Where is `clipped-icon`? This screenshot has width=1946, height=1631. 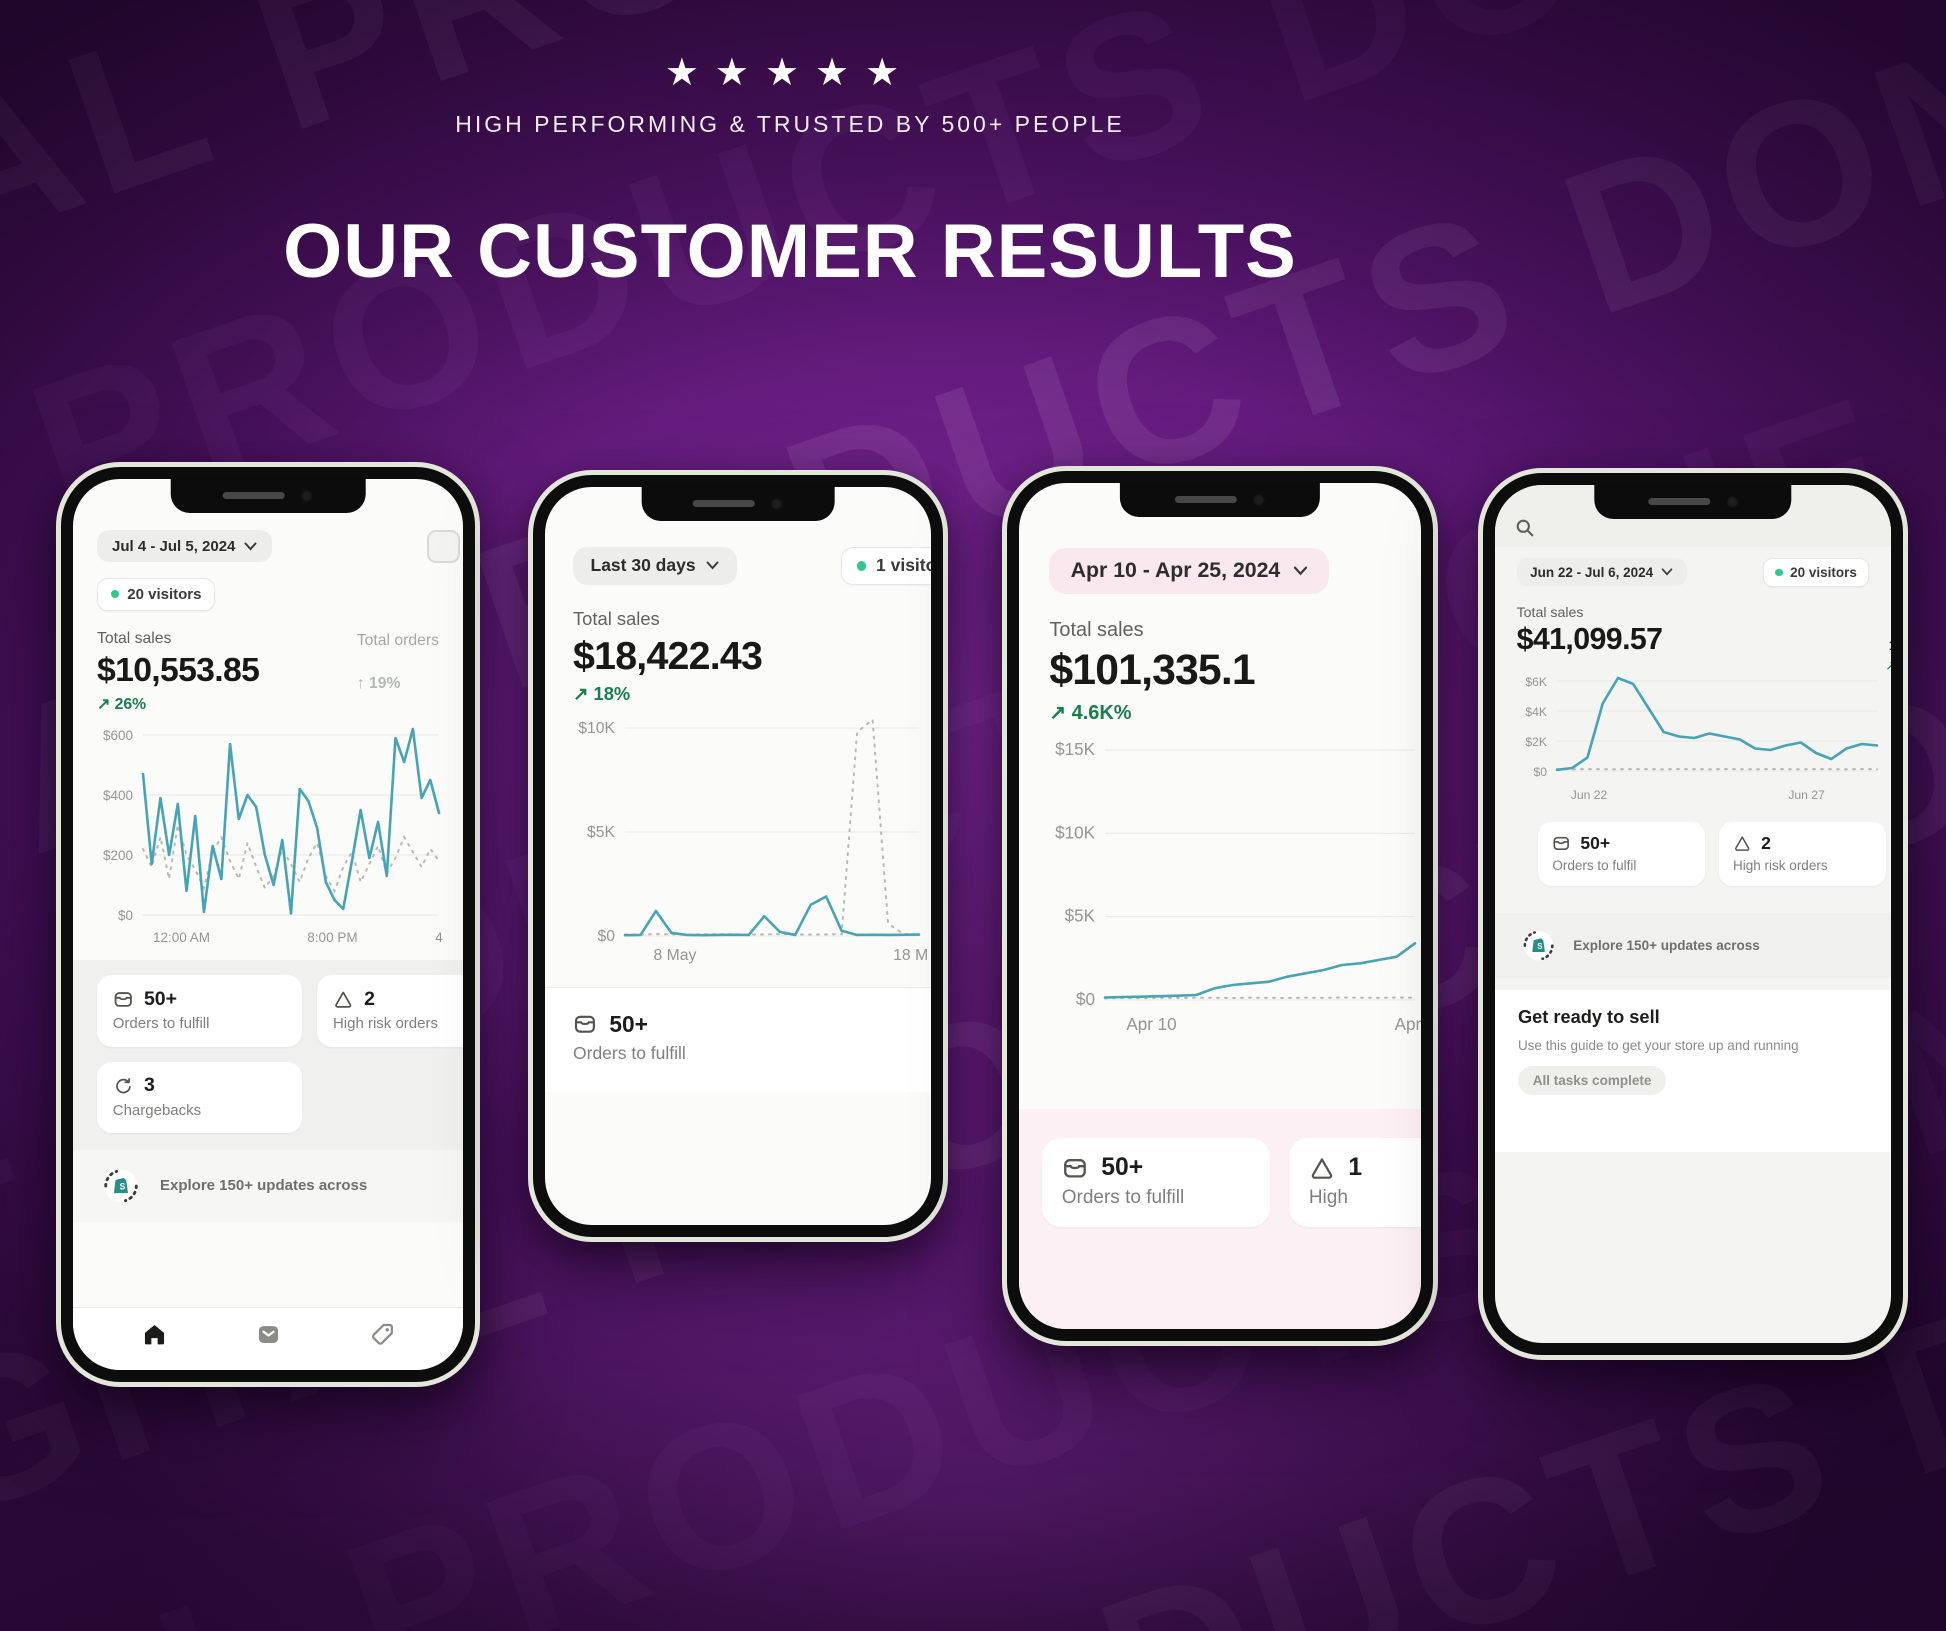
clipped-icon is located at coordinates (443, 546).